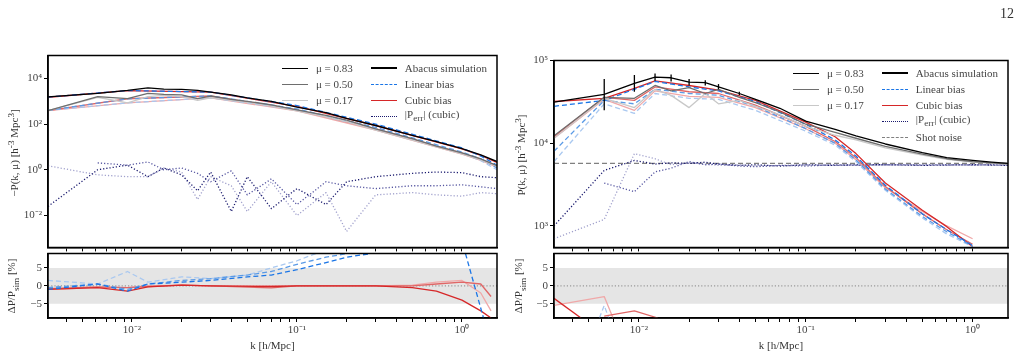 The width and height of the screenshot is (1025, 356). What do you see at coordinates (541, 59) in the screenshot?
I see `y-tick-label: 10⁵` at bounding box center [541, 59].